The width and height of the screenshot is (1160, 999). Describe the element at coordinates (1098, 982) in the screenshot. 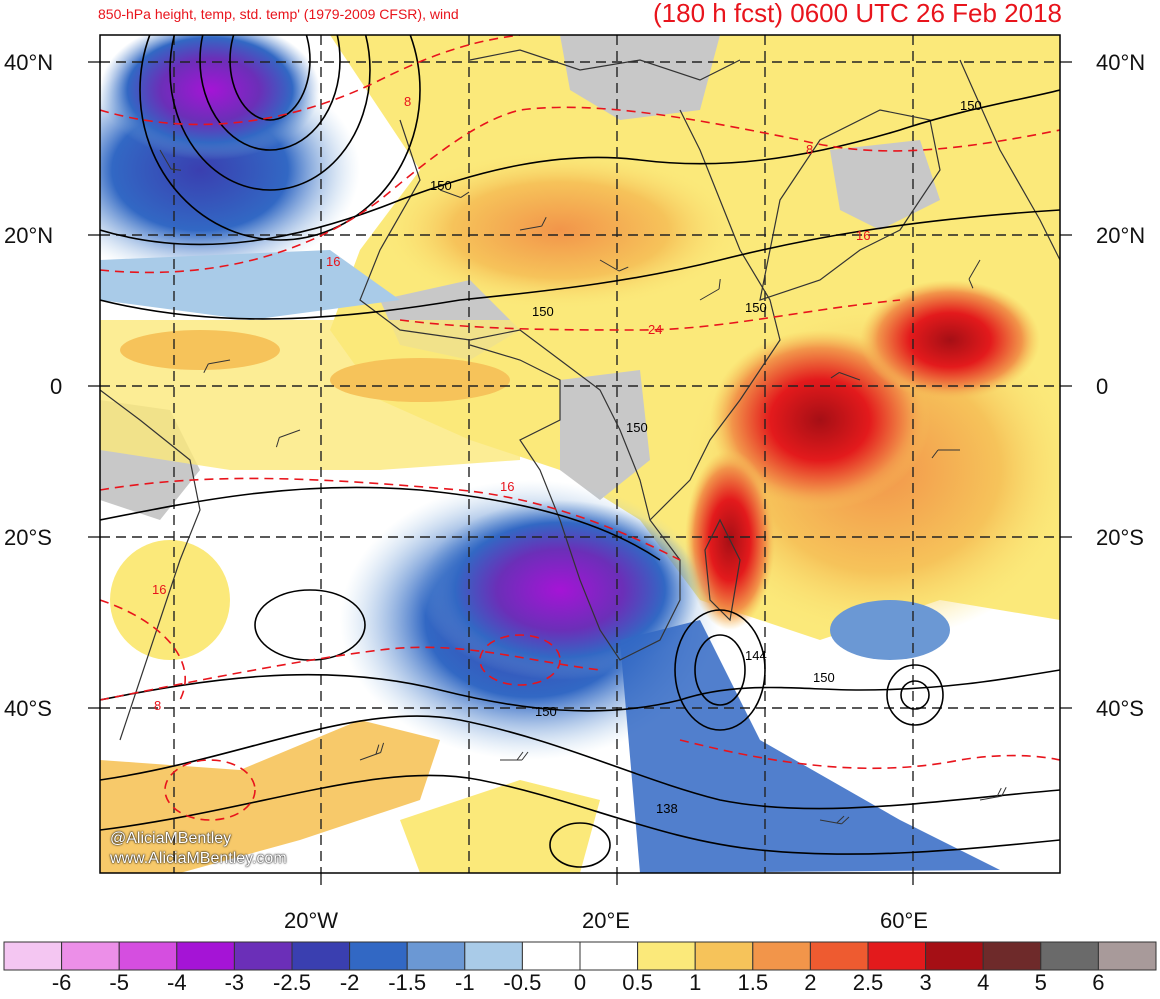

I see `colorbar-label: 6` at that location.